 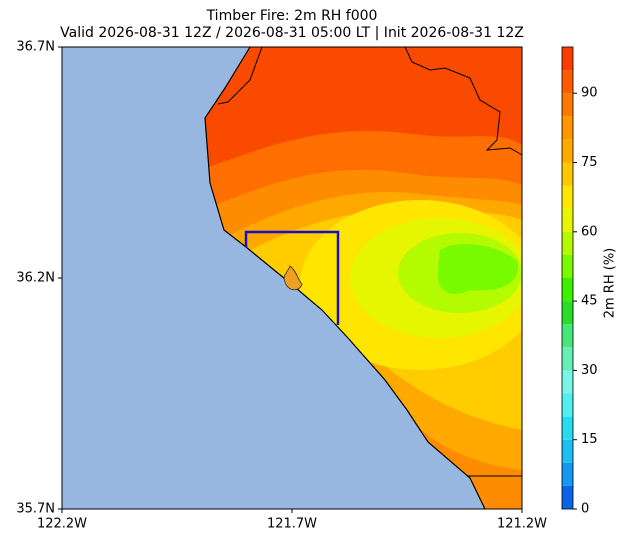 What do you see at coordinates (35, 509) in the screenshot?
I see `y-tick-label: 35.7N` at bounding box center [35, 509].